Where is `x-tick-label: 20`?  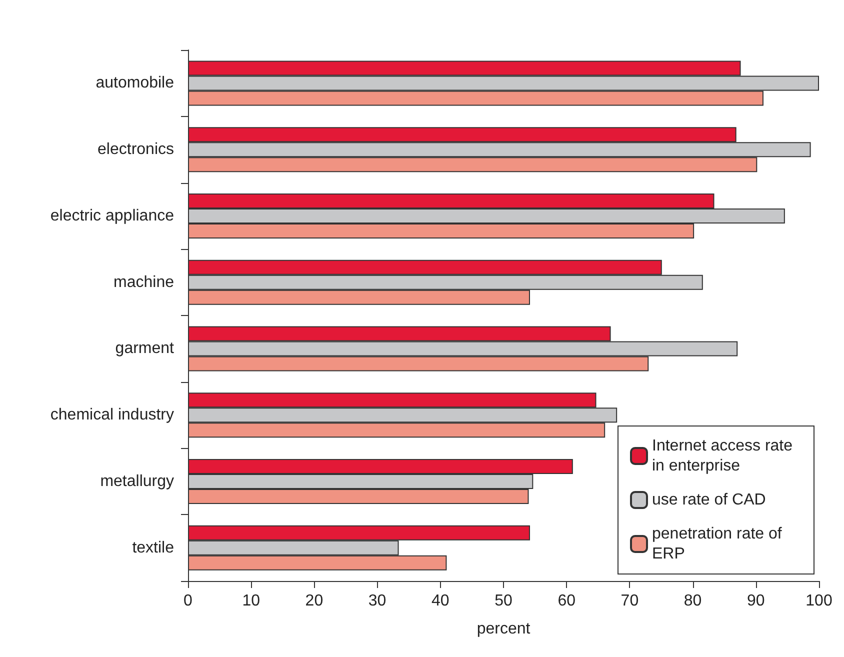
x-tick-label: 20 is located at coordinates (314, 601).